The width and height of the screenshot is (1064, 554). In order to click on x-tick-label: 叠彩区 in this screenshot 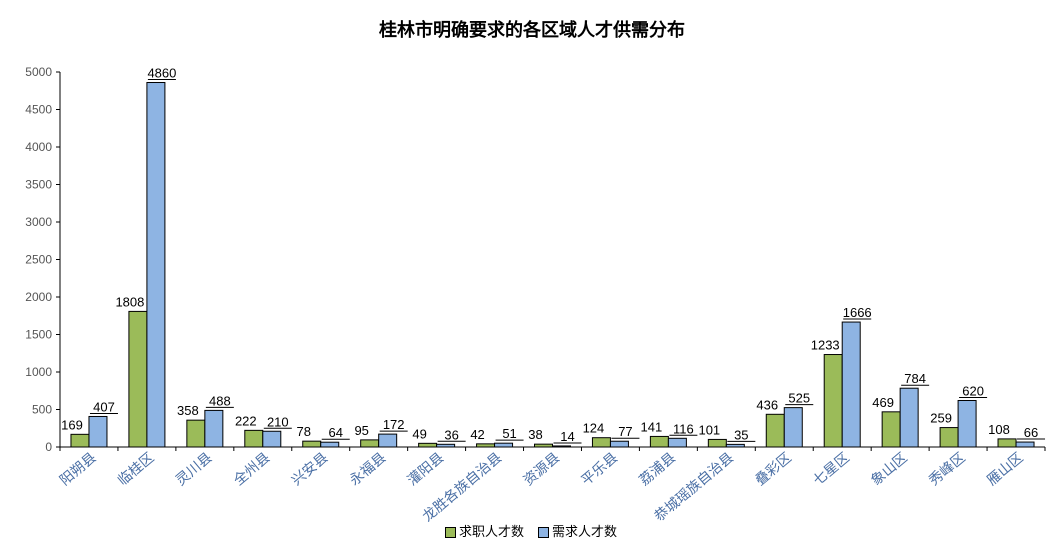, I will do `click(773, 469)`.